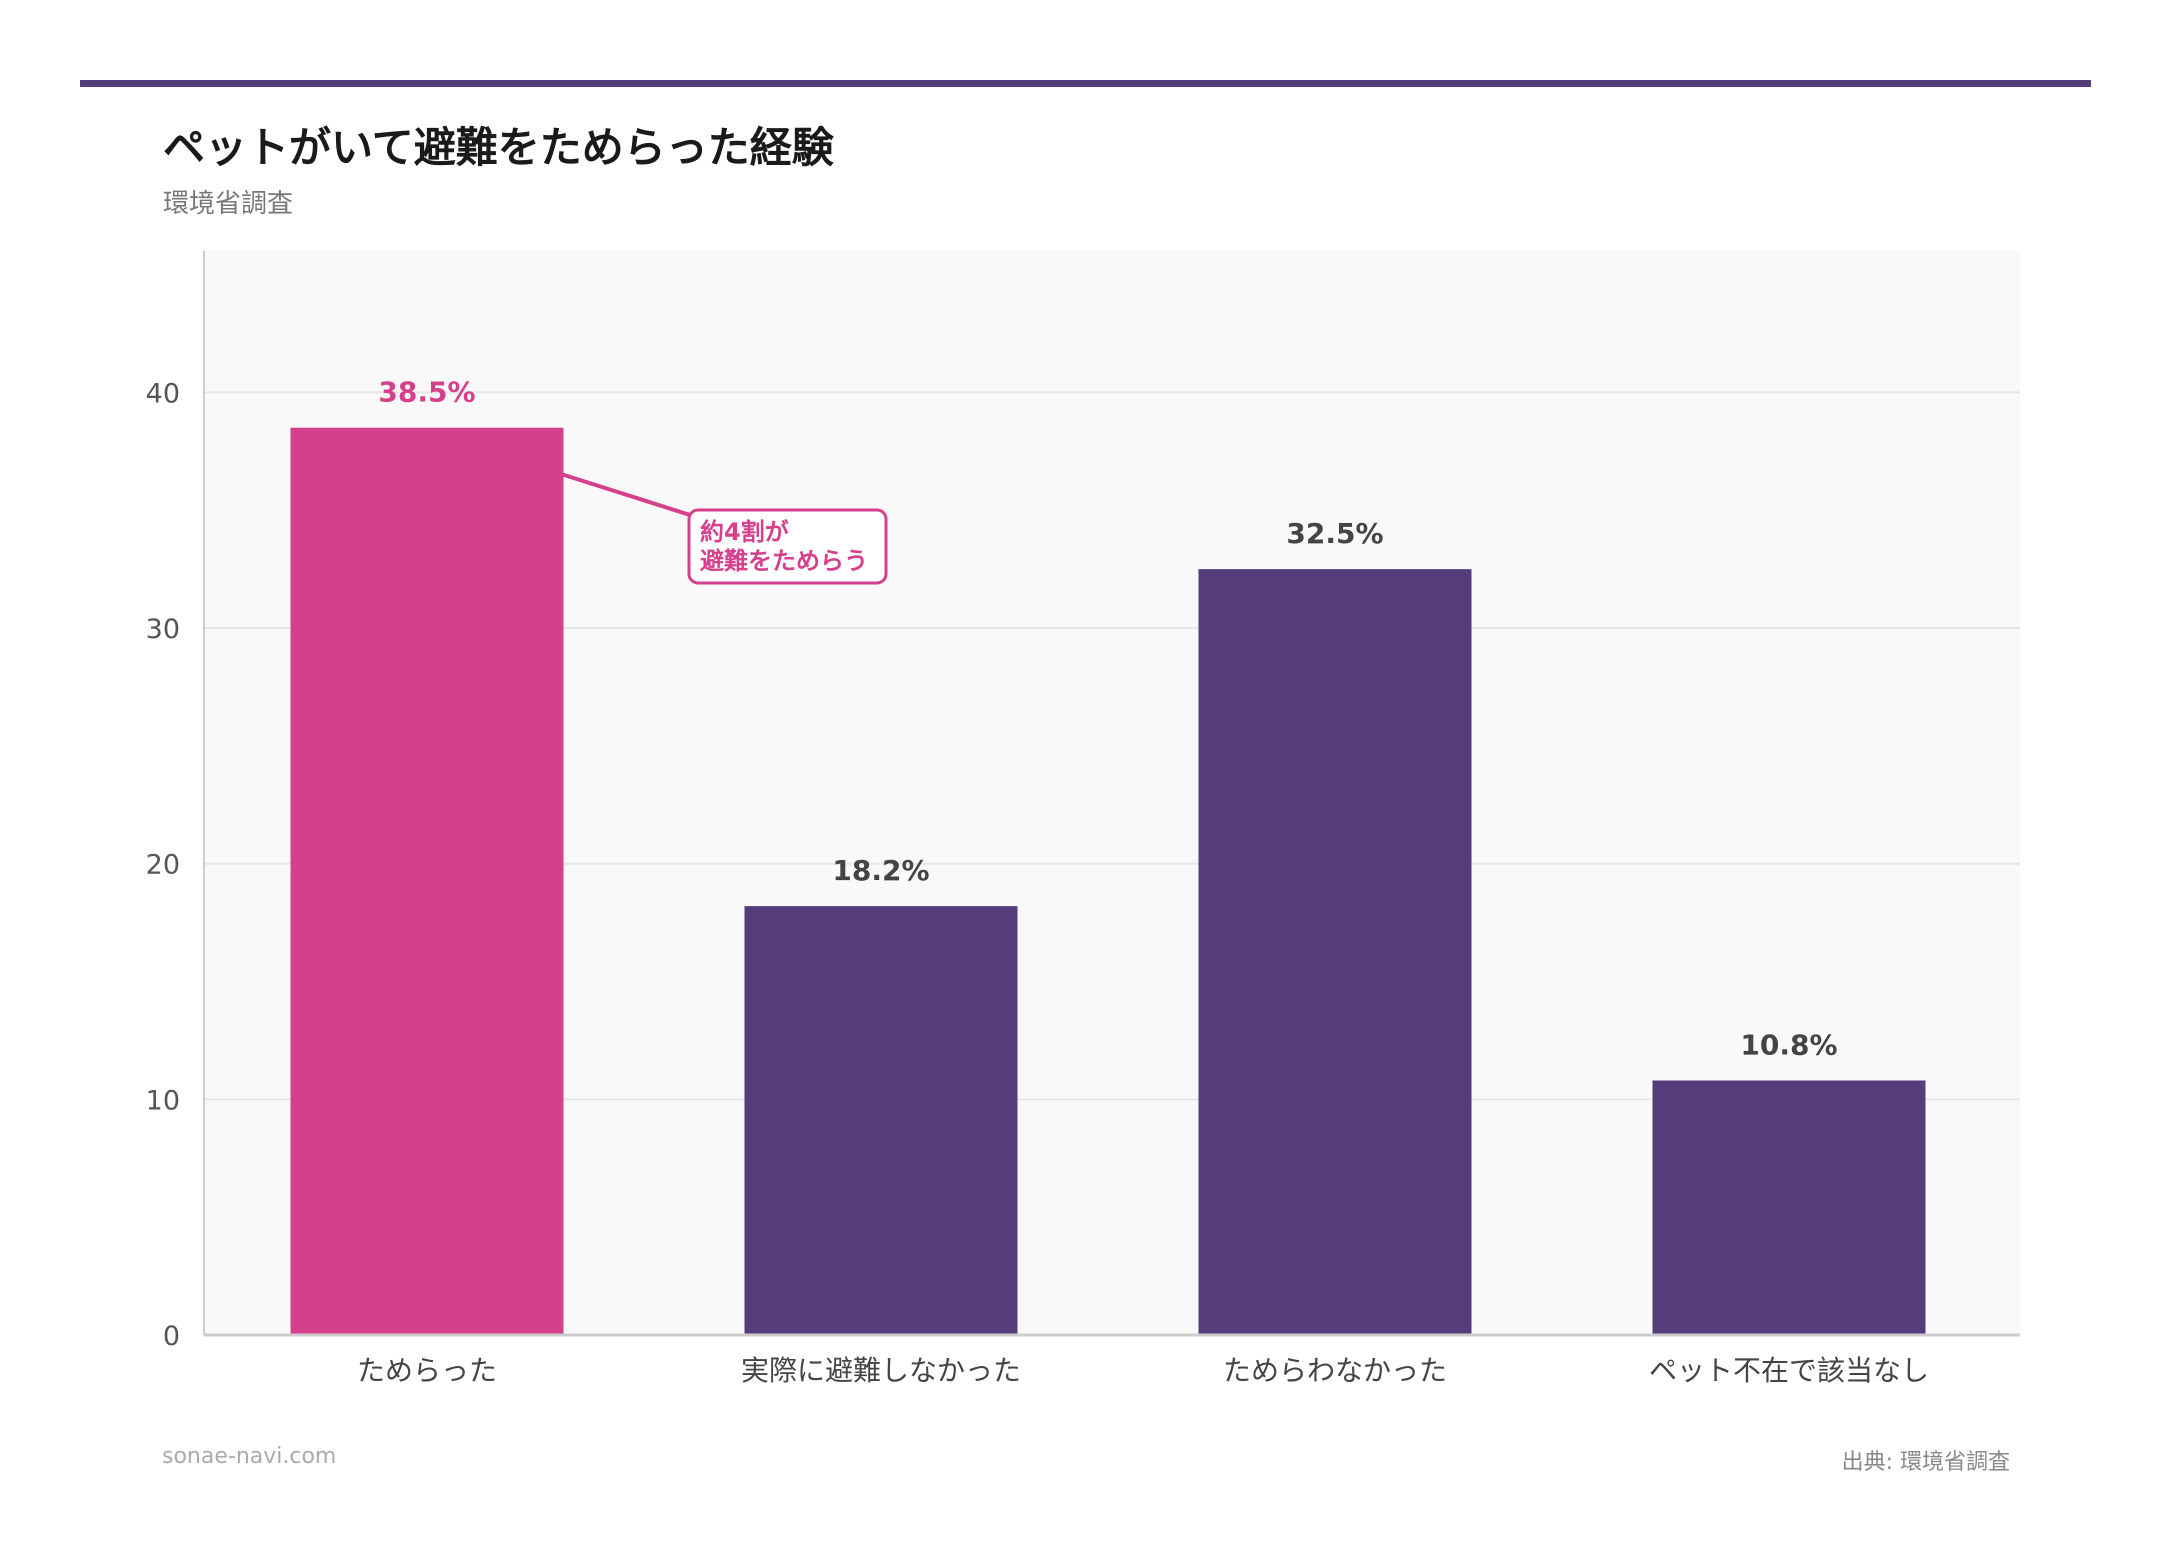 The height and width of the screenshot is (1544, 2160). Describe the element at coordinates (426, 392) in the screenshot. I see `data-label: 38.5%` at that location.